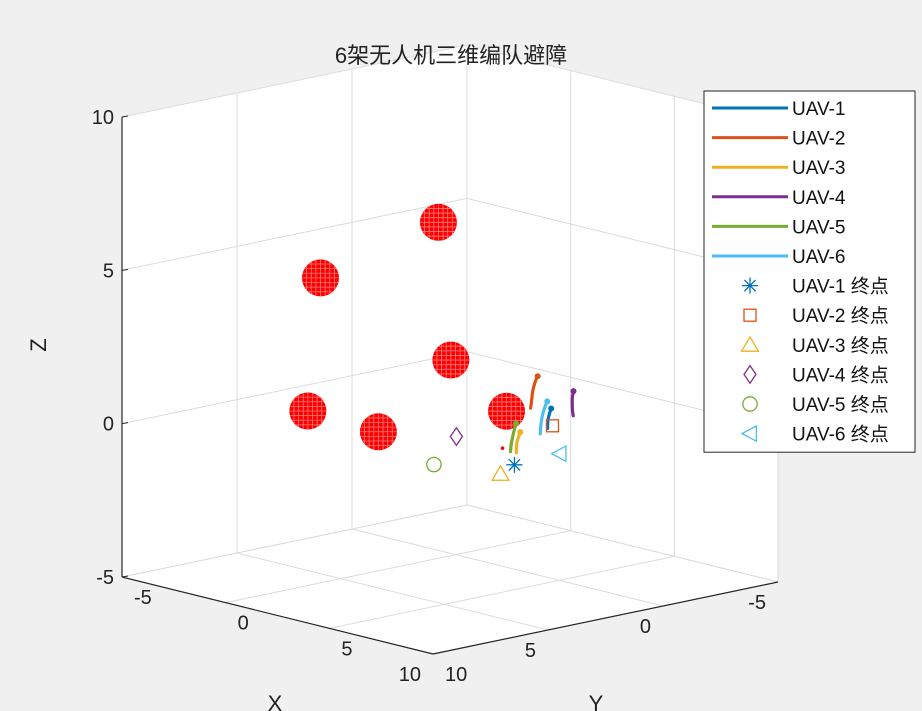  What do you see at coordinates (819, 227) in the screenshot?
I see `legend-label: UAV-5` at bounding box center [819, 227].